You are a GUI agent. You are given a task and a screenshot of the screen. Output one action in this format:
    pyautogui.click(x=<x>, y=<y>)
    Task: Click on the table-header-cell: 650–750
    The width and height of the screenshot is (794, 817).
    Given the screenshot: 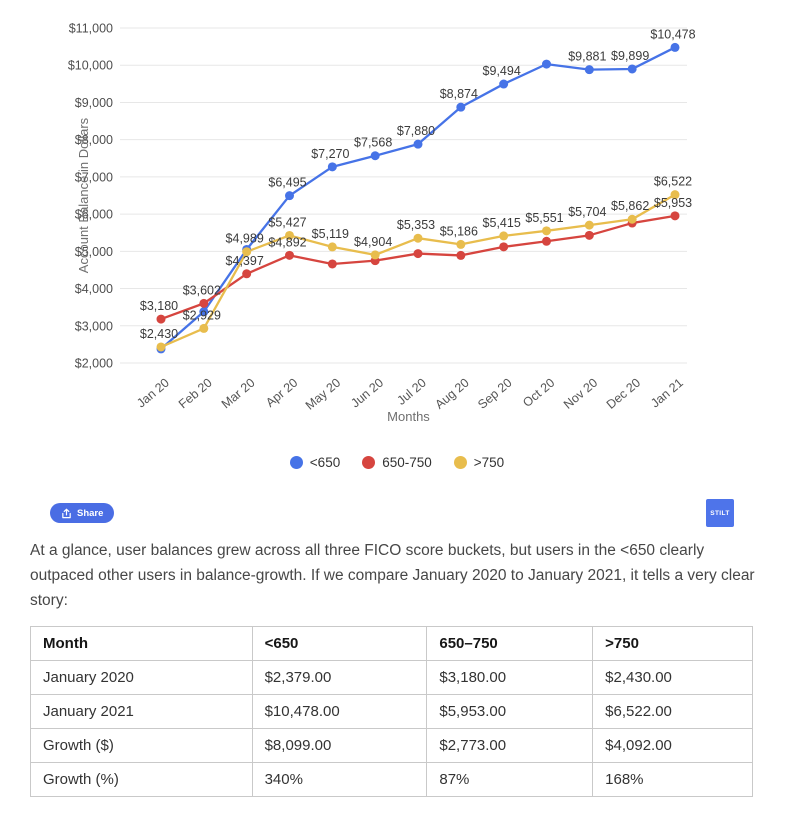 What is the action you would take?
    pyautogui.click(x=510, y=643)
    